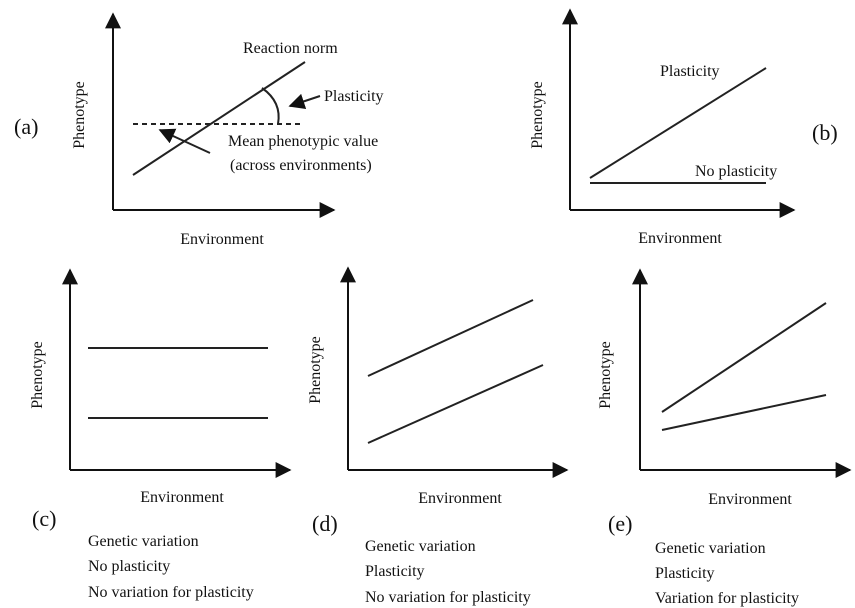  I want to click on panel-label: (c), so click(44, 518).